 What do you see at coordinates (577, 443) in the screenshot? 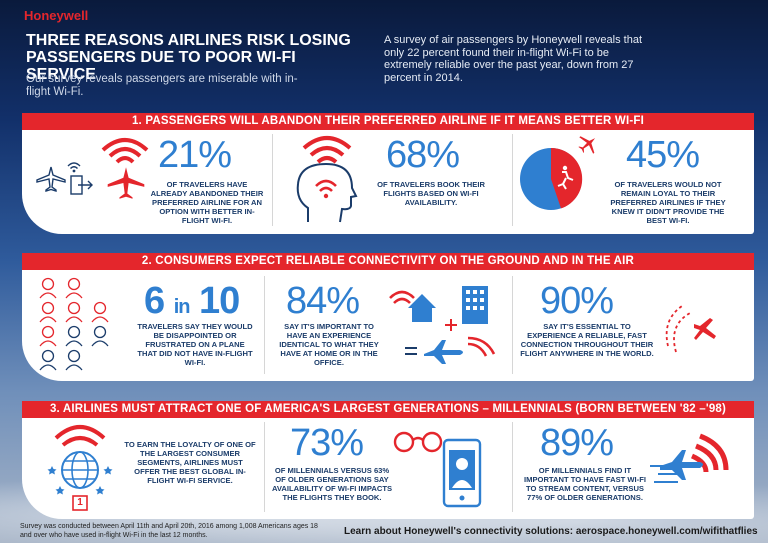
I see `stat-value: 89%` at bounding box center [577, 443].